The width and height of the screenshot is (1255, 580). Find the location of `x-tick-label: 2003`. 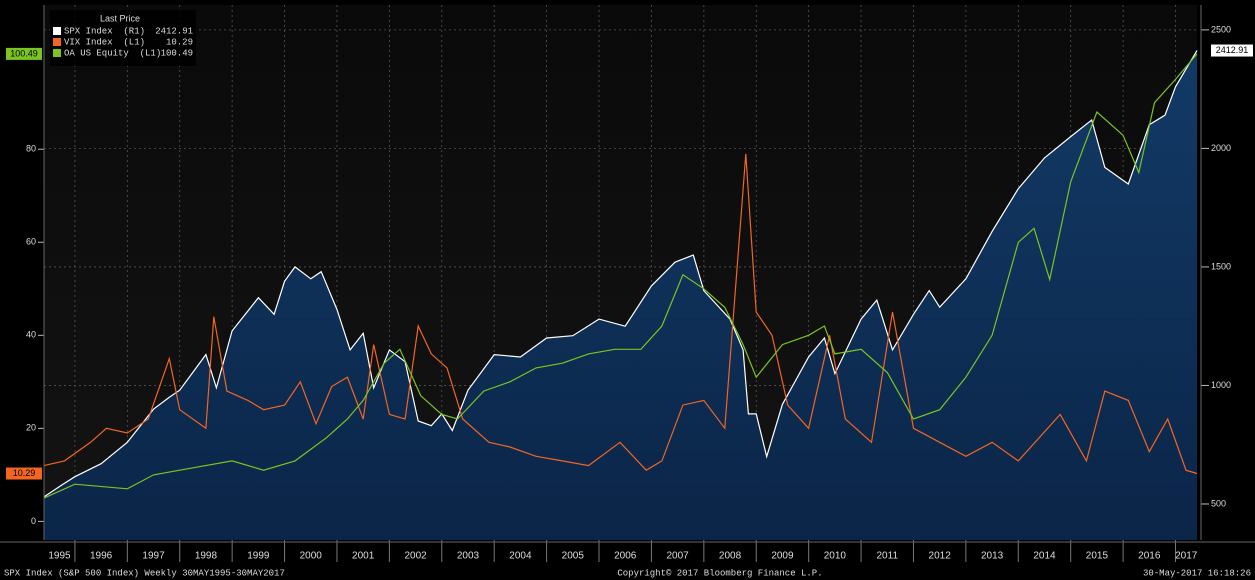

x-tick-label: 2003 is located at coordinates (468, 556).